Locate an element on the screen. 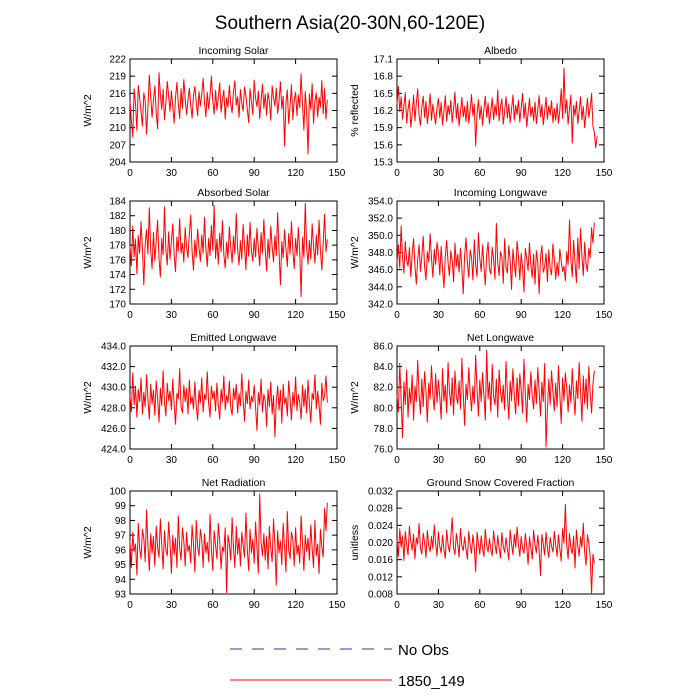 The image size is (700, 700). y-tick-label: 16.2 is located at coordinates (384, 111).